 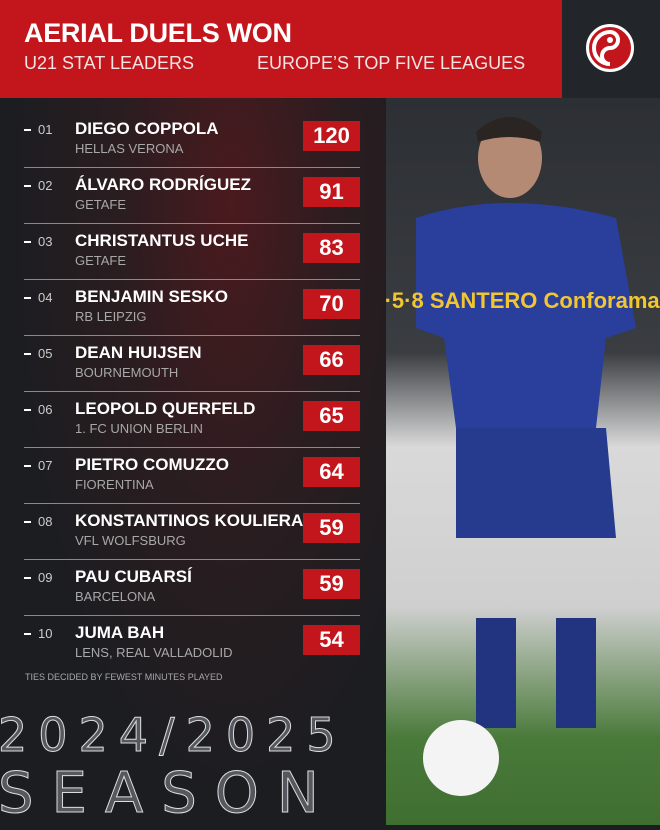 What do you see at coordinates (45, 521) in the screenshot?
I see `rank: 08` at bounding box center [45, 521].